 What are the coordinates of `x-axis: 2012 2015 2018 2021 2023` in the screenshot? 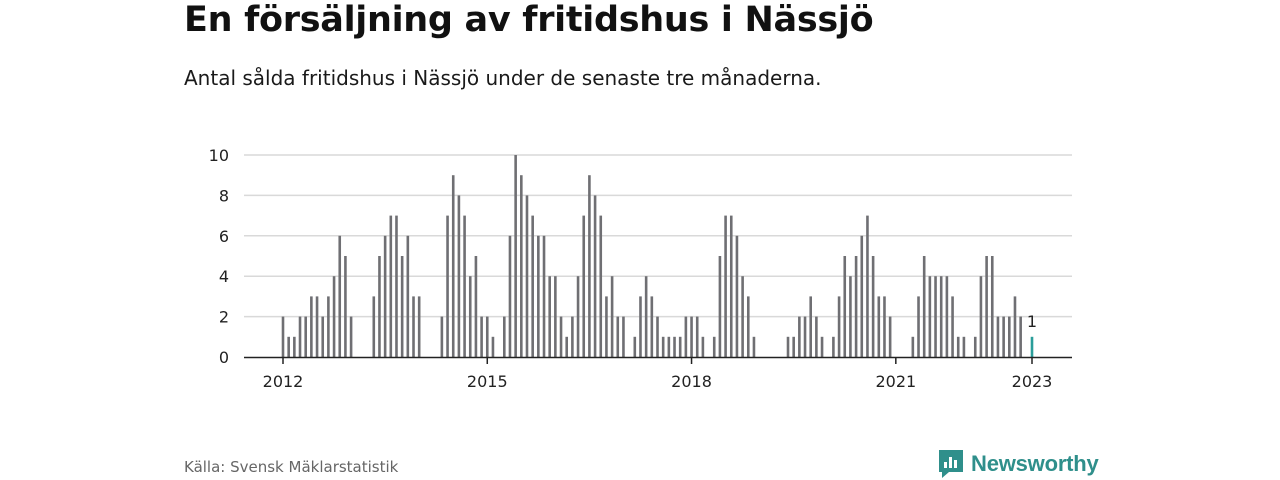 It's located at (658, 373).